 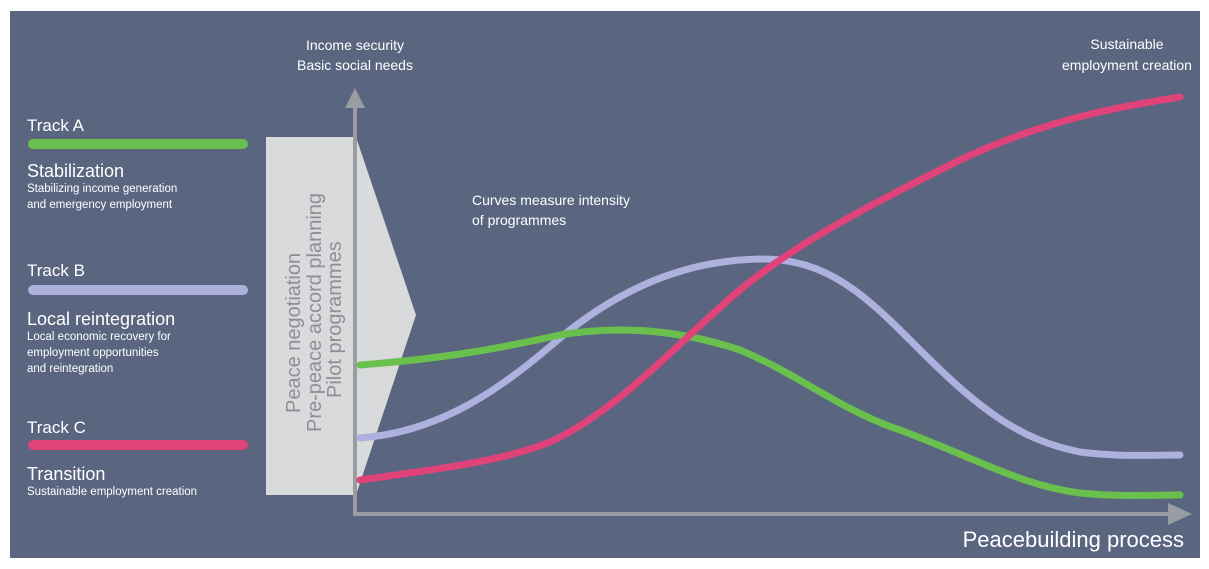 What do you see at coordinates (99, 337) in the screenshot?
I see `track-b-desc-1: Local economic recovery for` at bounding box center [99, 337].